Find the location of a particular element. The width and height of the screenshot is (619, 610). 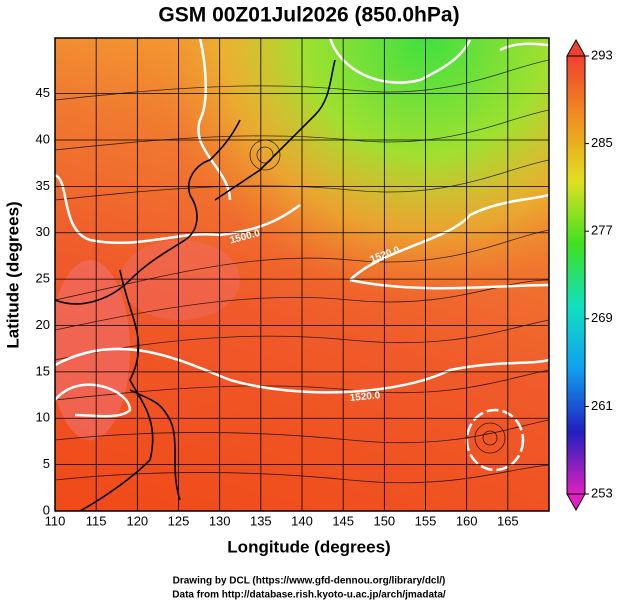

x-tick-label: 140 is located at coordinates (302, 520).